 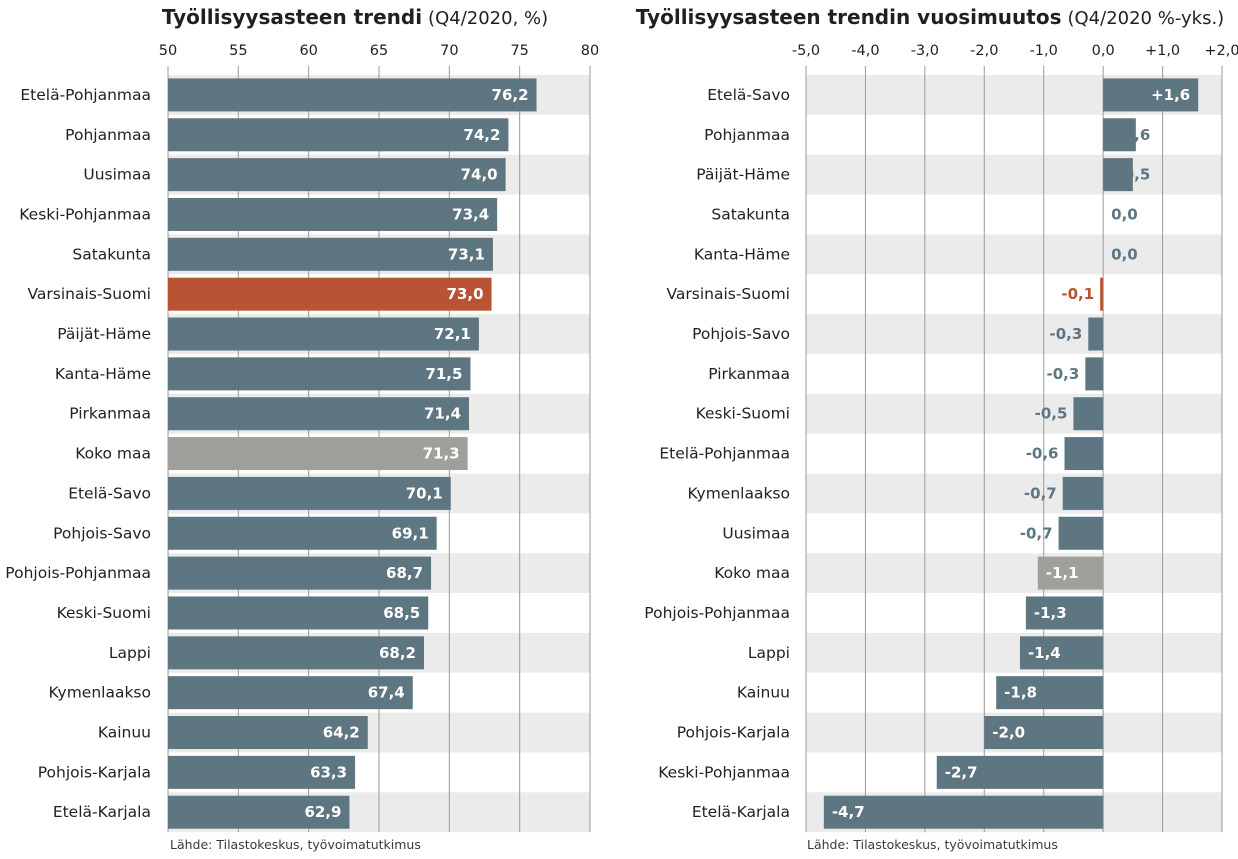 I want to click on x-tick-label: 70, so click(x=449, y=51).